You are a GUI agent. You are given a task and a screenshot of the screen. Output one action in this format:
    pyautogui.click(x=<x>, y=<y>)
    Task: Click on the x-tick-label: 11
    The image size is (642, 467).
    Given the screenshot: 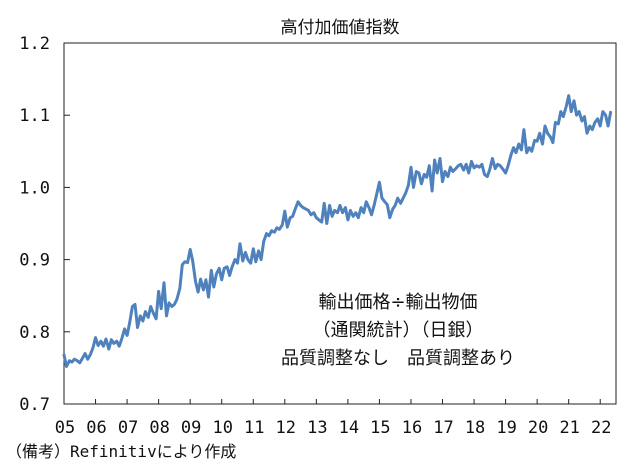 What is the action you would take?
    pyautogui.click(x=254, y=428)
    